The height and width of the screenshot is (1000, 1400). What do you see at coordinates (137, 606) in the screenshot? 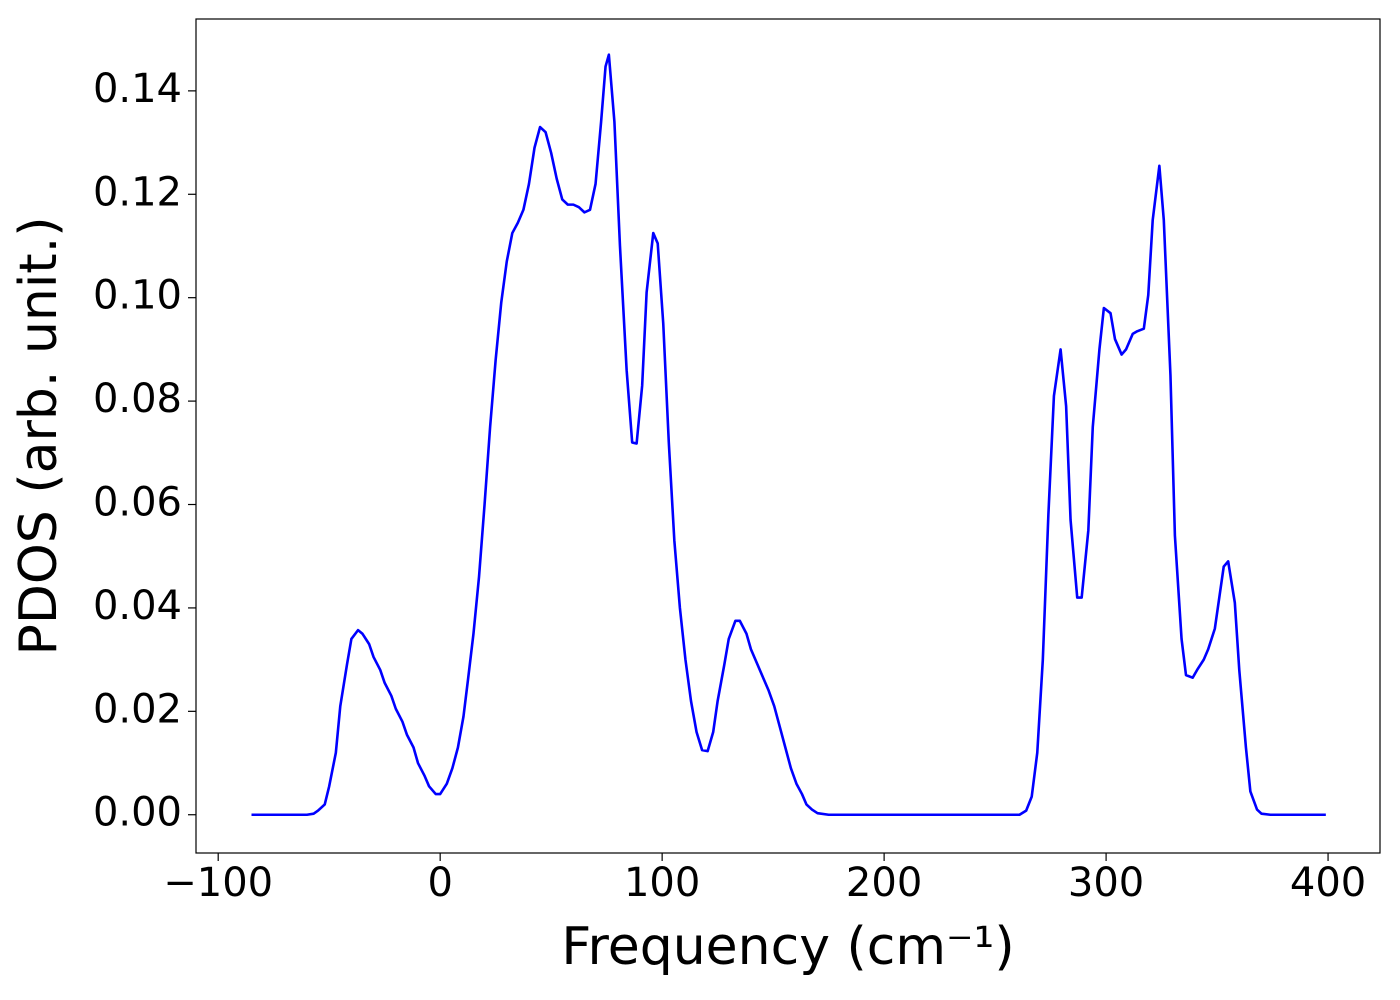
I see `y-tick-label: 0.04` at bounding box center [137, 606].